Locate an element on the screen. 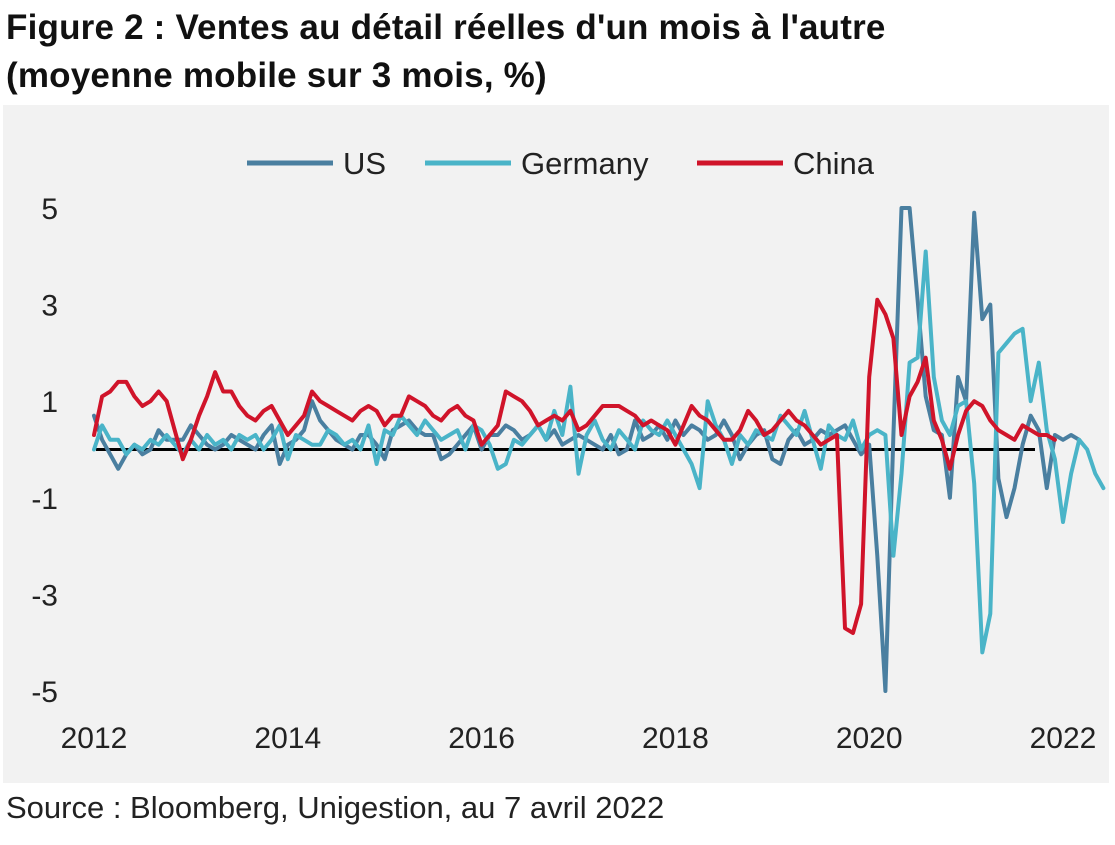  chart-title-line-2: (moyenne mobile sur 3 mois, %) is located at coordinates (276, 75).